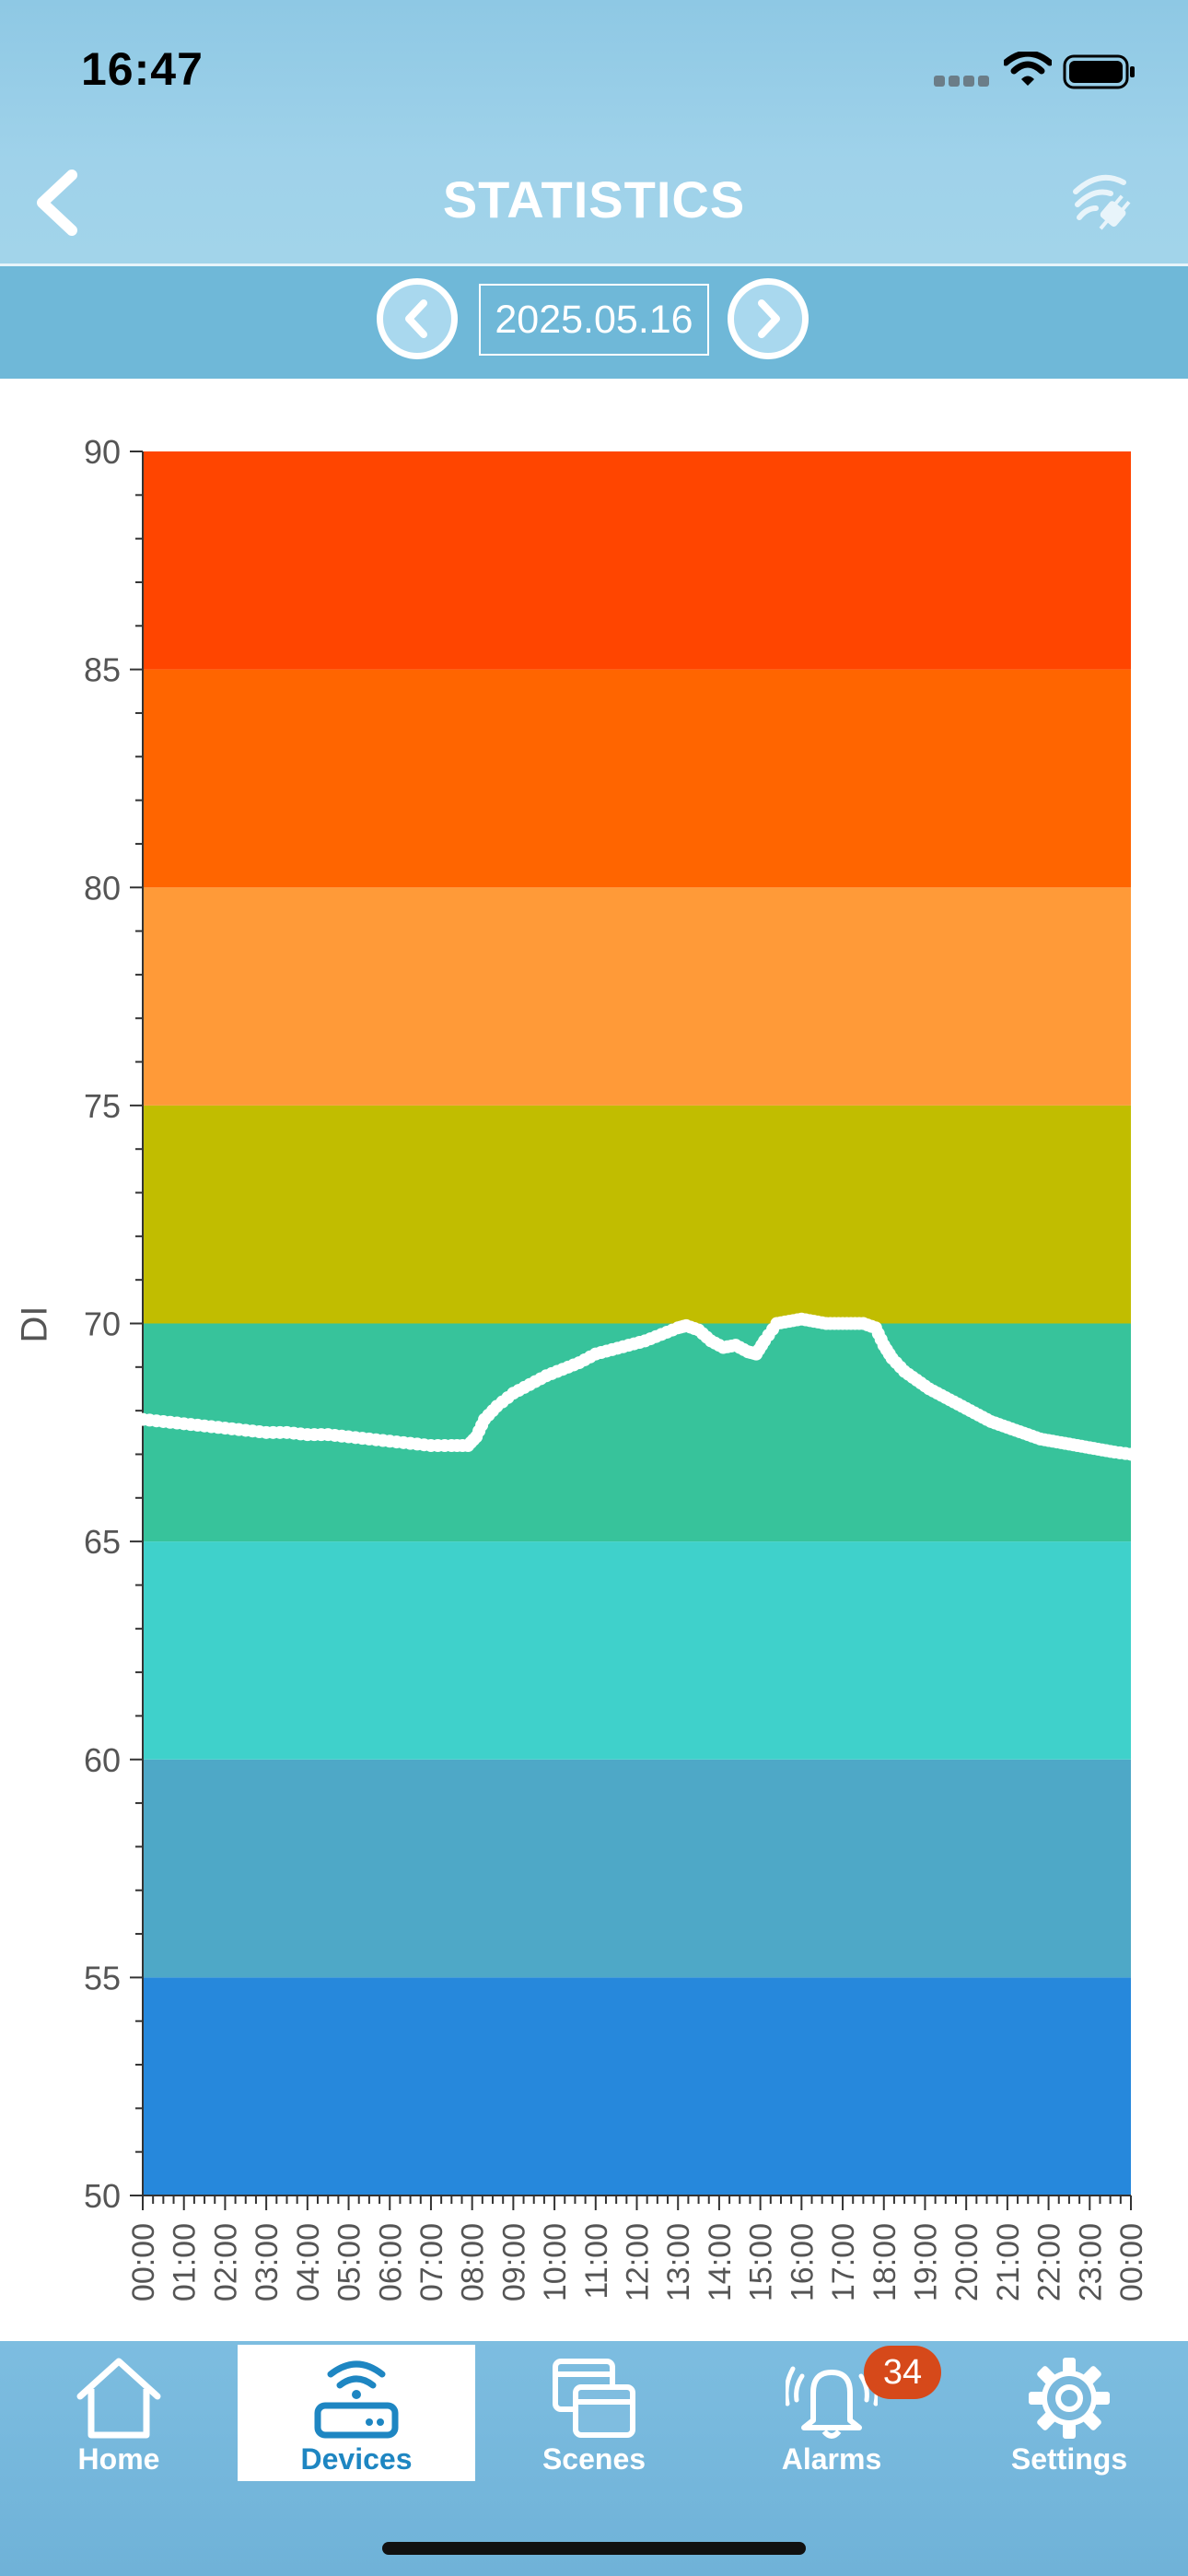 This screenshot has height=2576, width=1188. What do you see at coordinates (638, 2262) in the screenshot?
I see `x-tick-label: 12:00` at bounding box center [638, 2262].